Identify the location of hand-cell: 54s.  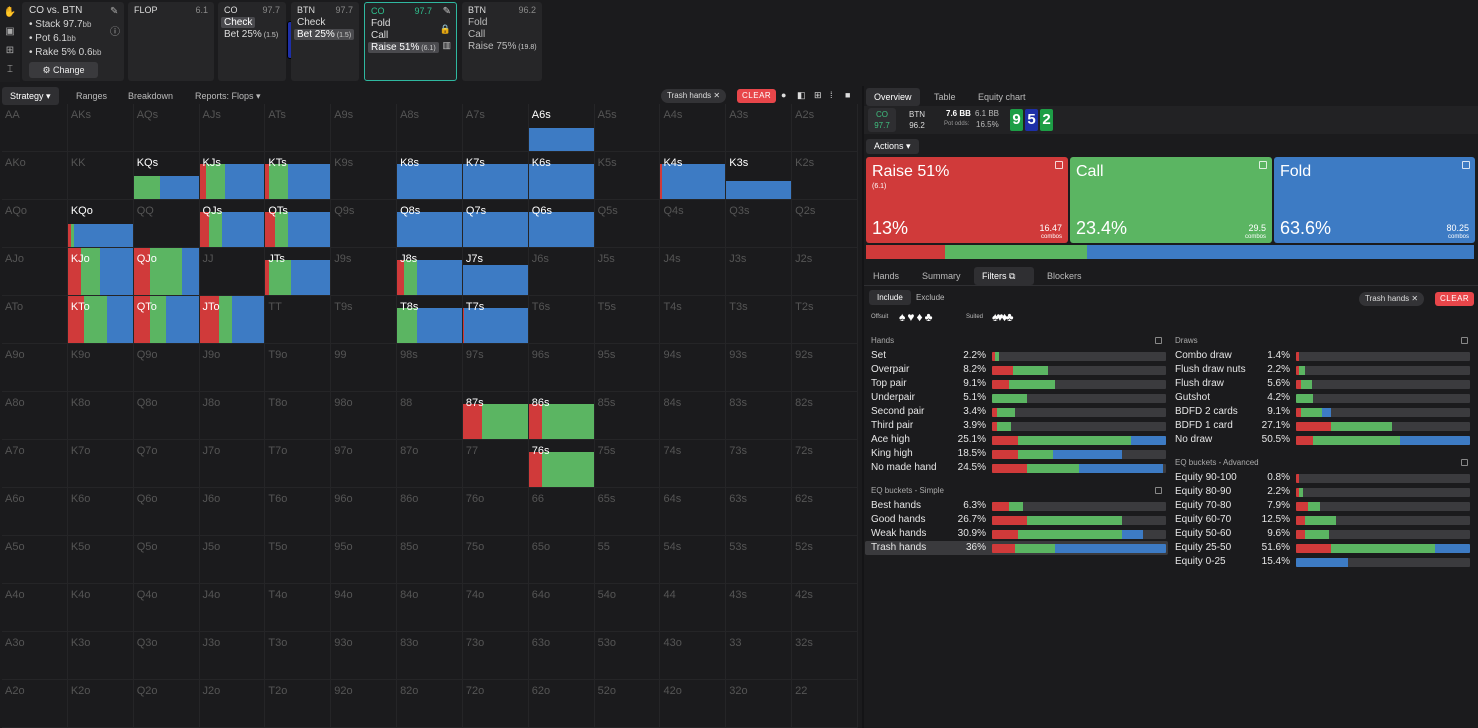
(693, 560).